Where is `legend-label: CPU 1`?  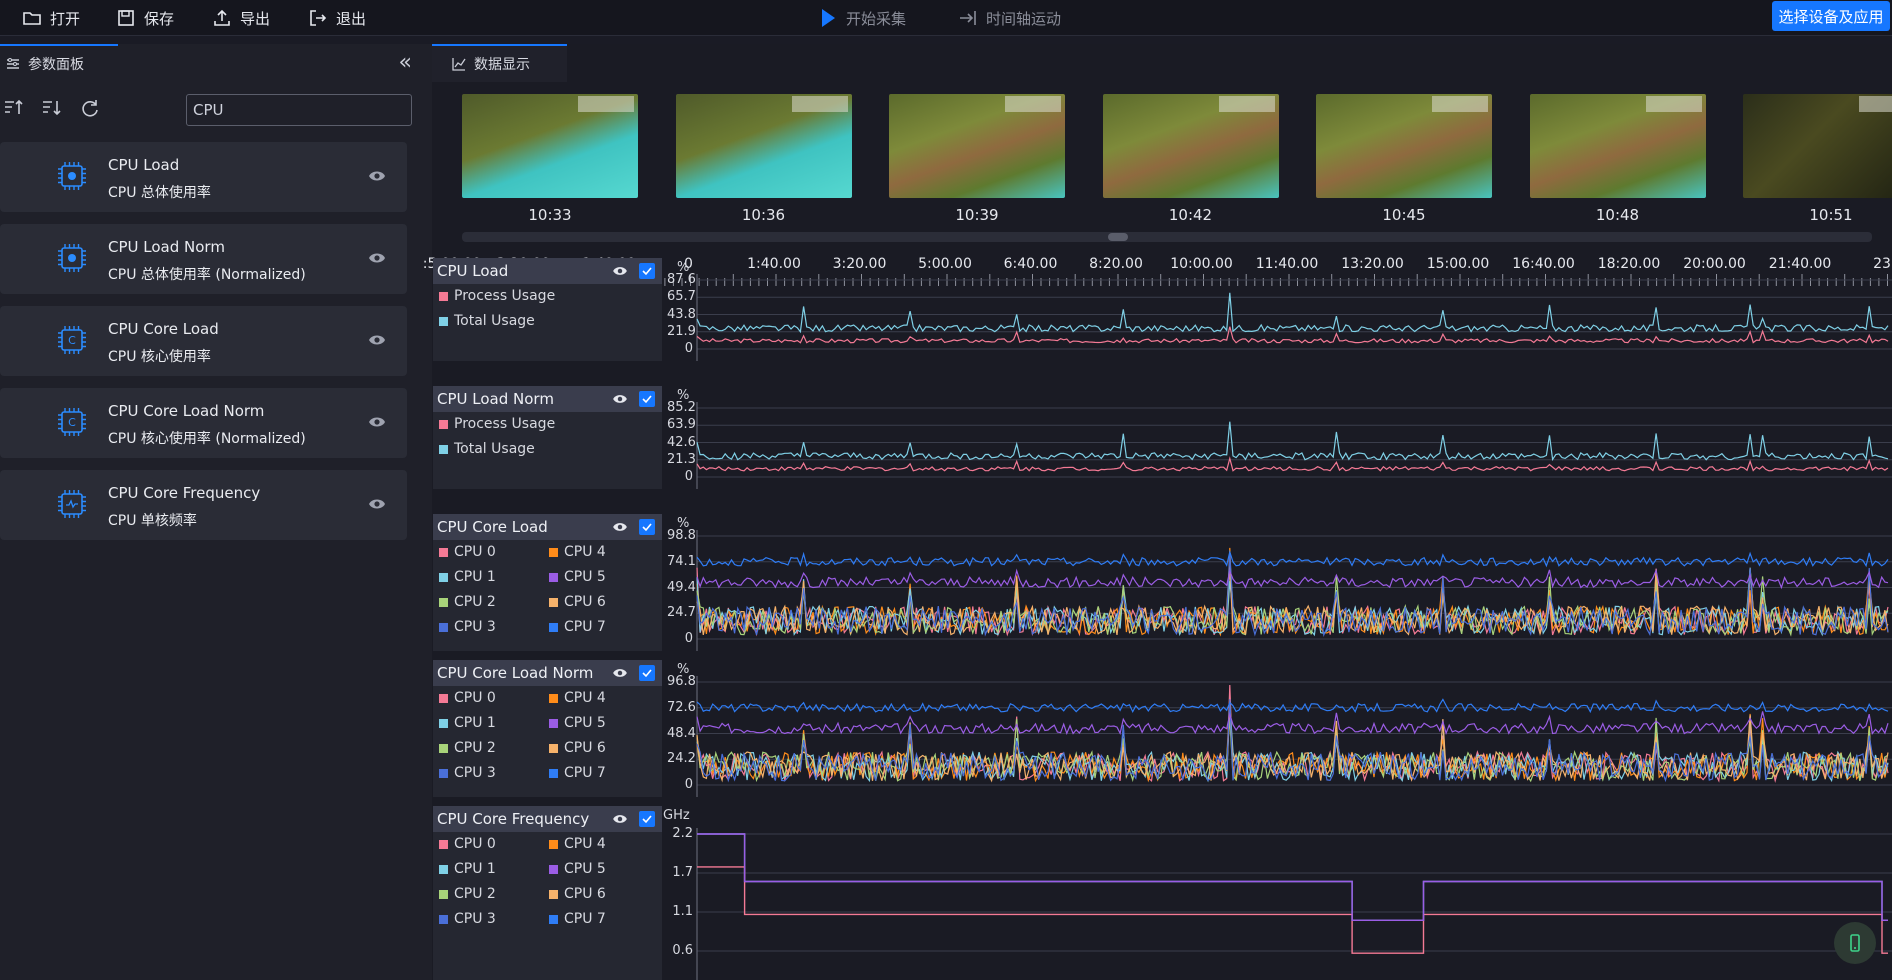 legend-label: CPU 1 is located at coordinates (475, 577).